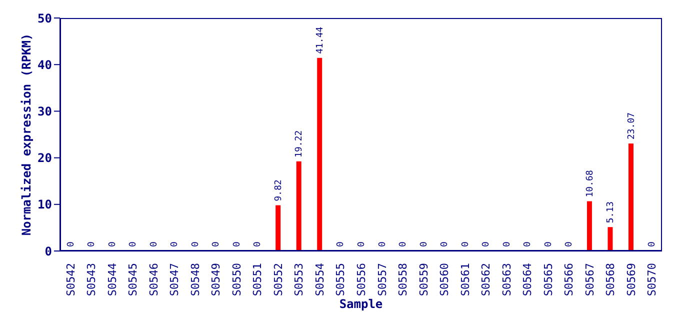 Image resolution: width=690 pixels, height=320 pixels. I want to click on y-axis-title: Normalized expression (RPKM), so click(26, 134).